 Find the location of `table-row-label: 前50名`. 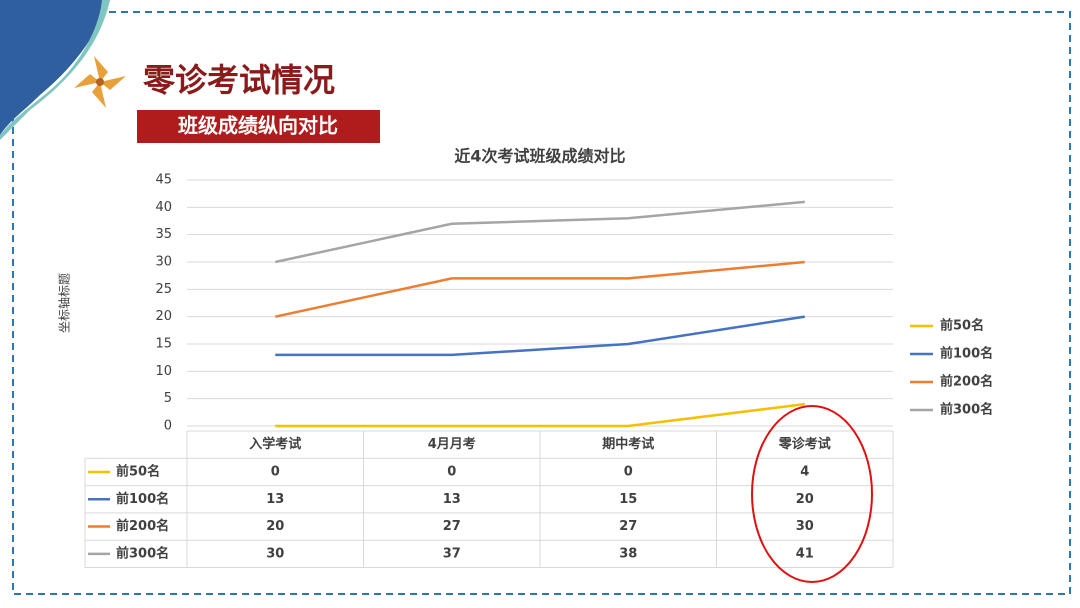

table-row-label: 前50名 is located at coordinates (138, 471).